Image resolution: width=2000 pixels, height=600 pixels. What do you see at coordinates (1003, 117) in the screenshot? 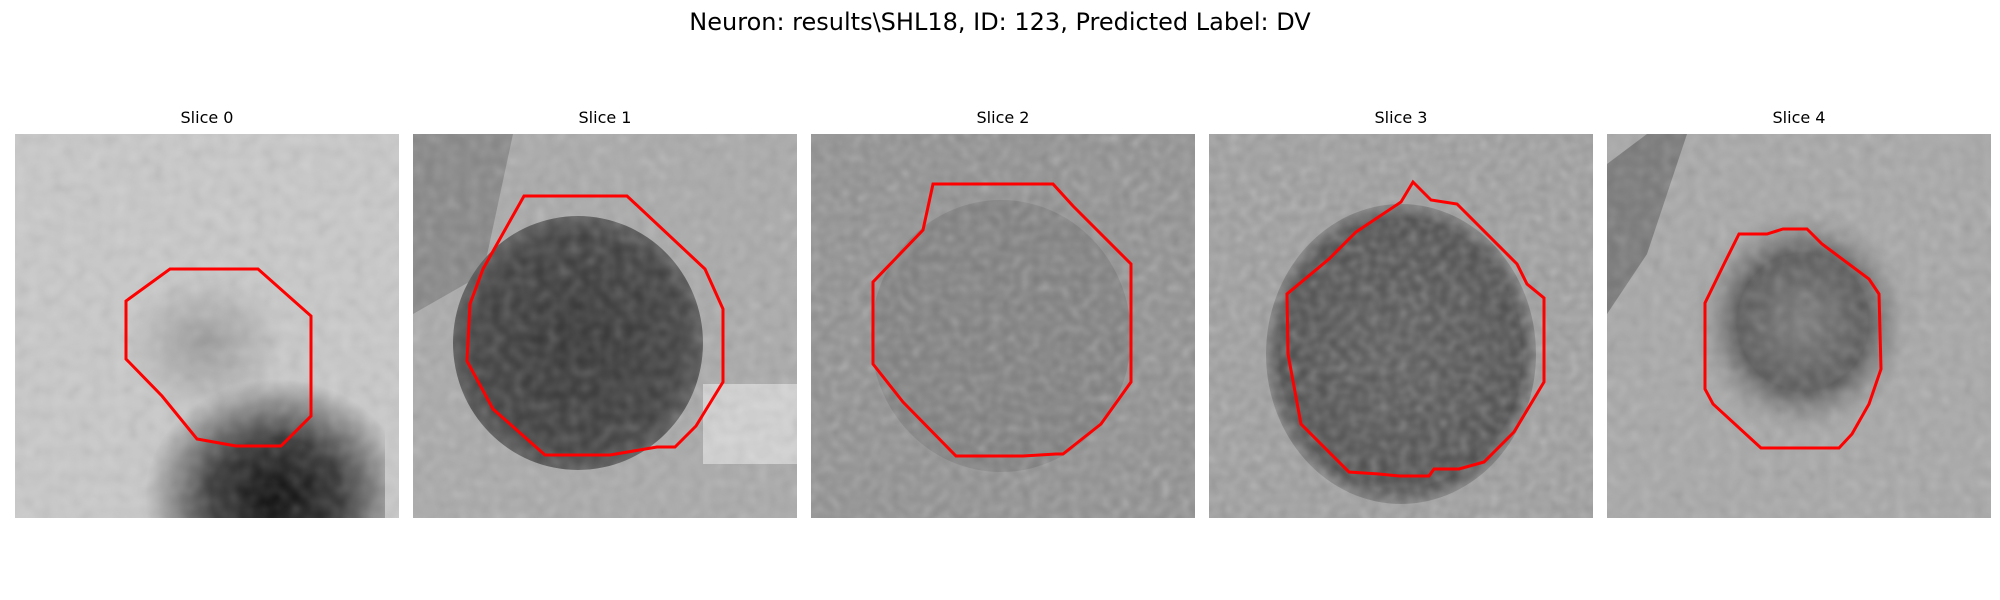
I see `slice-title: Slice 2` at bounding box center [1003, 117].